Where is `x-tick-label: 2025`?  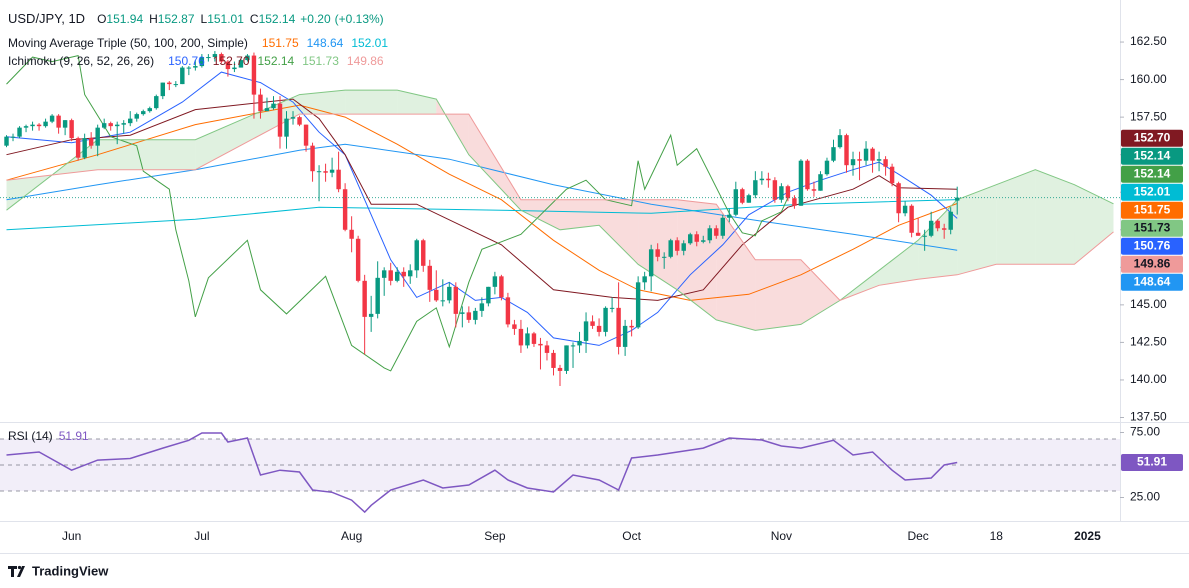 x-tick-label: 2025 is located at coordinates (1087, 536).